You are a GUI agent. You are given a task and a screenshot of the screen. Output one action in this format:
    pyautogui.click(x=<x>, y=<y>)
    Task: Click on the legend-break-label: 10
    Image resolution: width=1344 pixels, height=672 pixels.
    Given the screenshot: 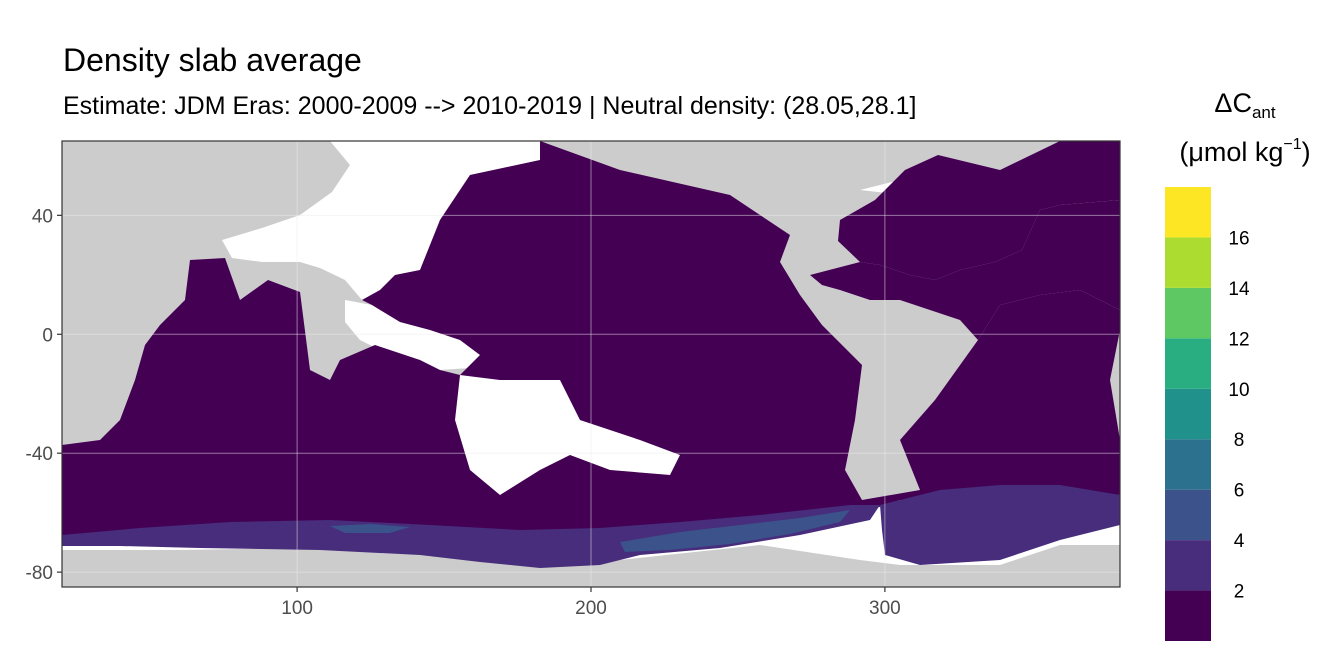 What is the action you would take?
    pyautogui.click(x=1238, y=390)
    